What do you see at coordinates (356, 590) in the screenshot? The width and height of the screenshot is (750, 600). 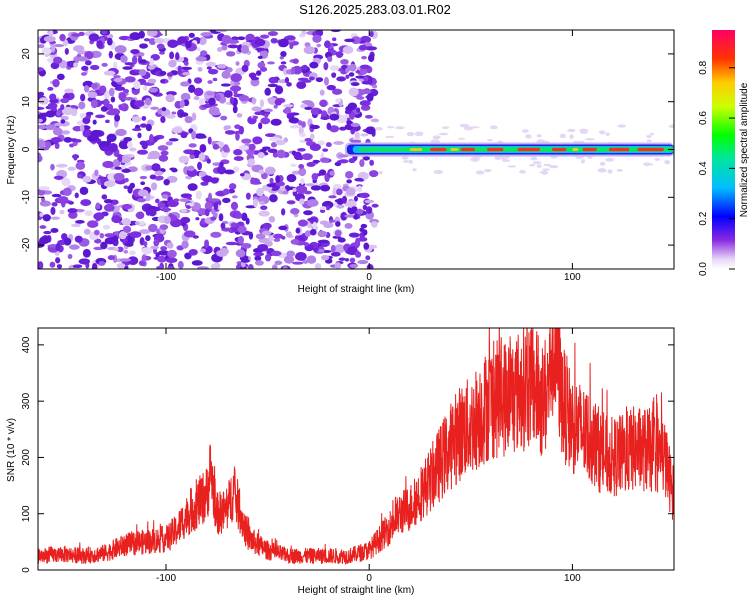 I see `snr-x-label: Height of straight line (km)` at bounding box center [356, 590].